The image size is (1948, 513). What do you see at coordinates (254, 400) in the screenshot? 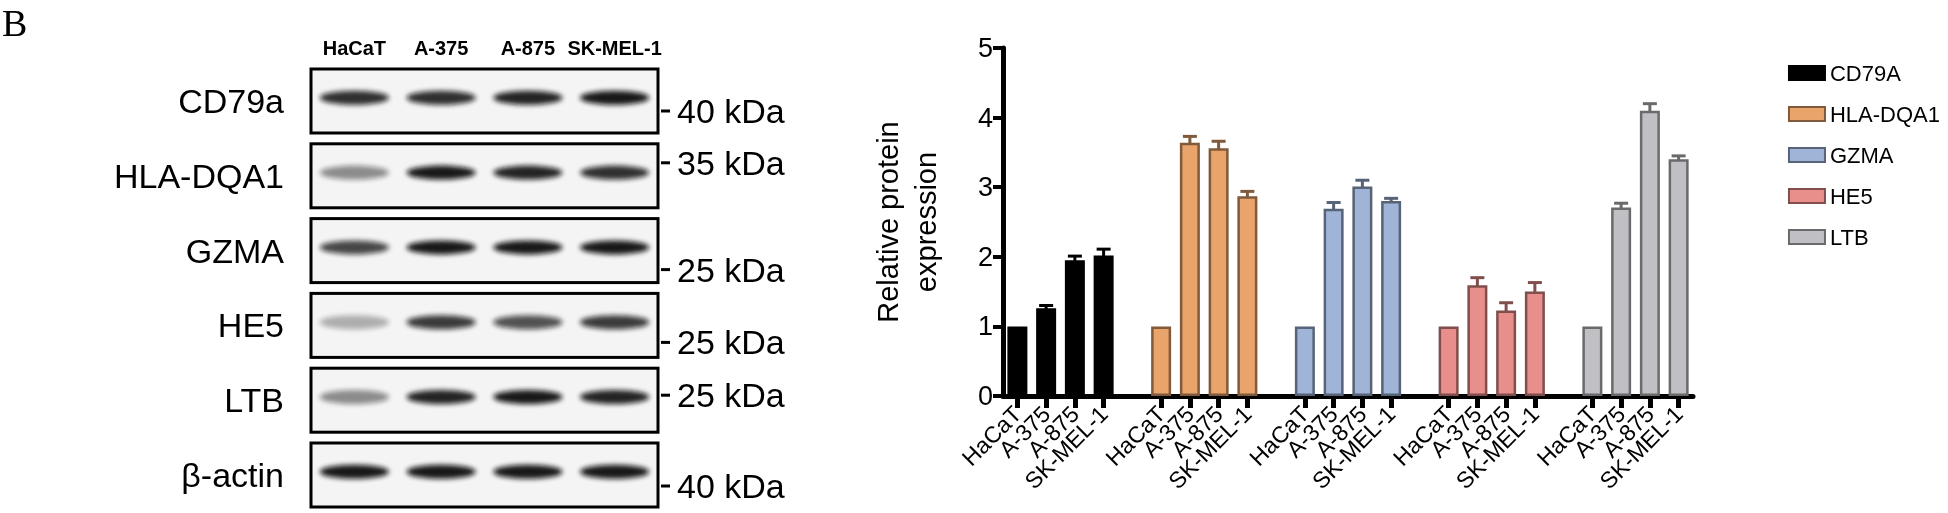
I see `category-label: LTB` at bounding box center [254, 400].